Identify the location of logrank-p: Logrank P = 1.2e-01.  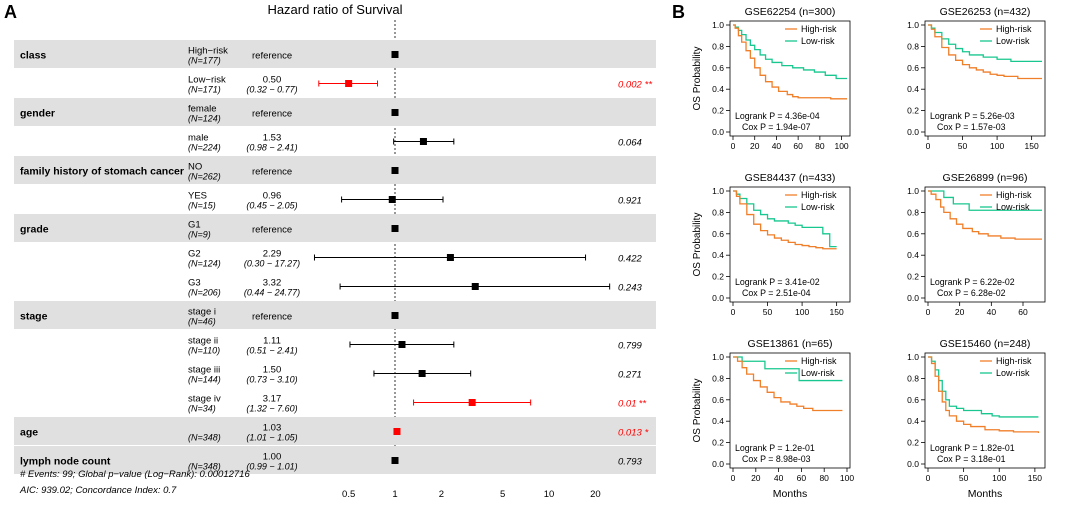
(775, 448).